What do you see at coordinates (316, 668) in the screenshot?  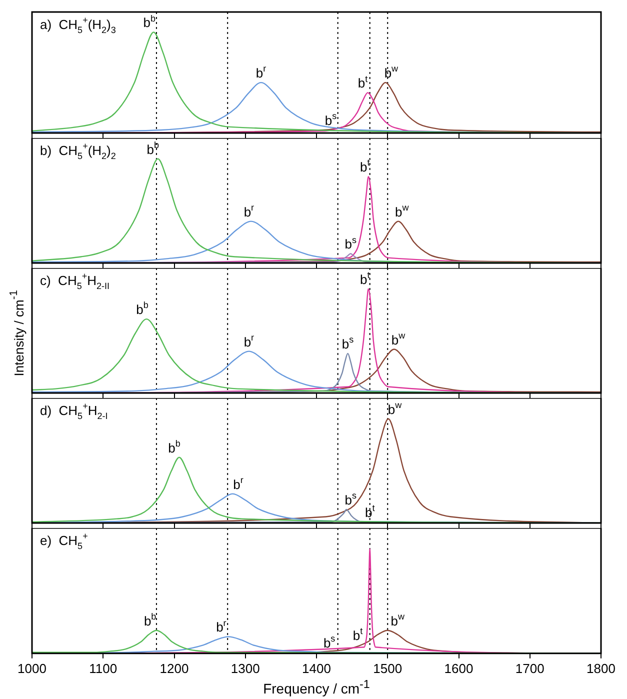 I see `x-tick-label: 1400` at bounding box center [316, 668].